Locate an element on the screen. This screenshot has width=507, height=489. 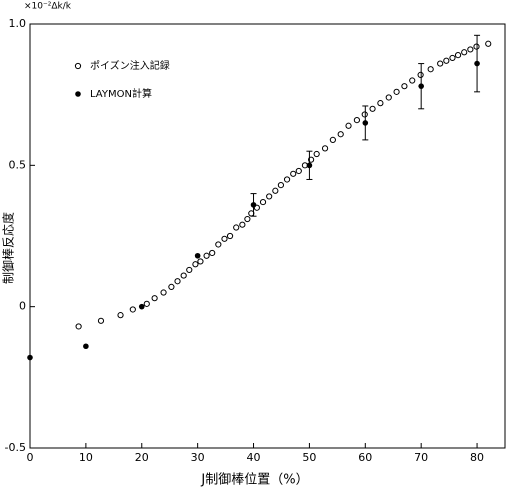
x-axis-label: J制御棒位置（%） is located at coordinates (254, 480).